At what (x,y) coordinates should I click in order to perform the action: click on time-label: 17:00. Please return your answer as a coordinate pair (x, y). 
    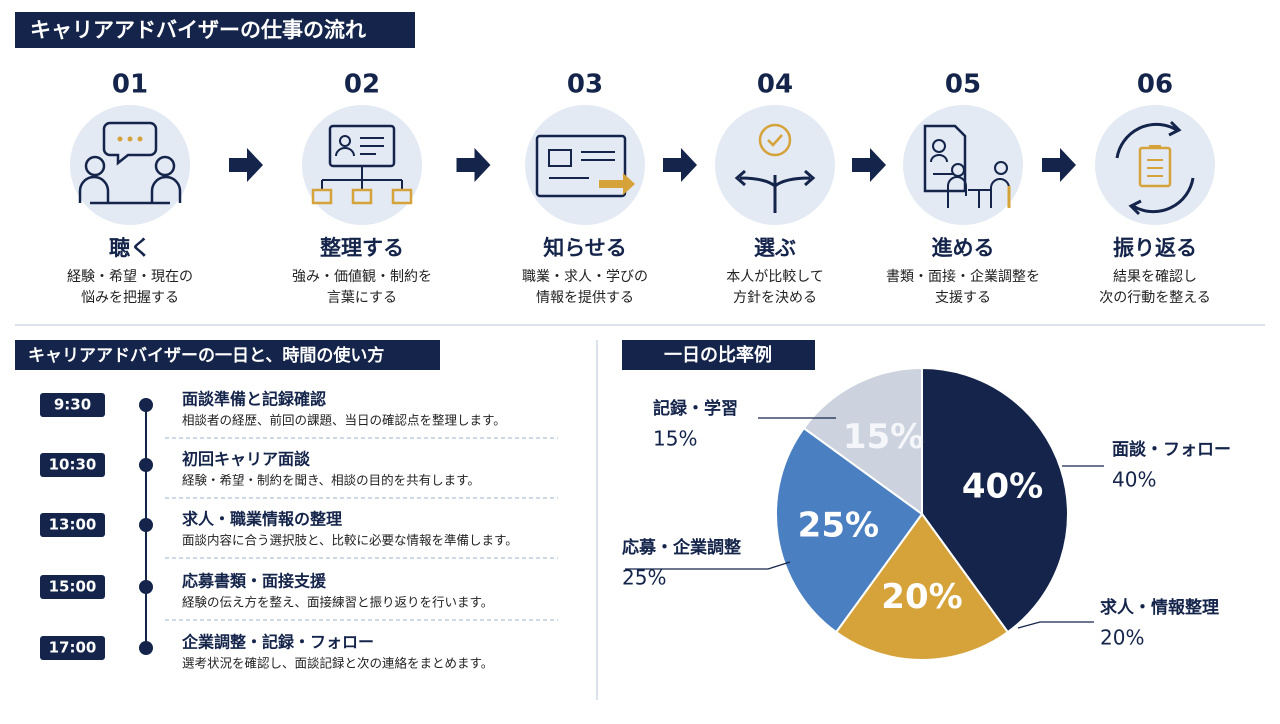
    Looking at the image, I should click on (73, 648).